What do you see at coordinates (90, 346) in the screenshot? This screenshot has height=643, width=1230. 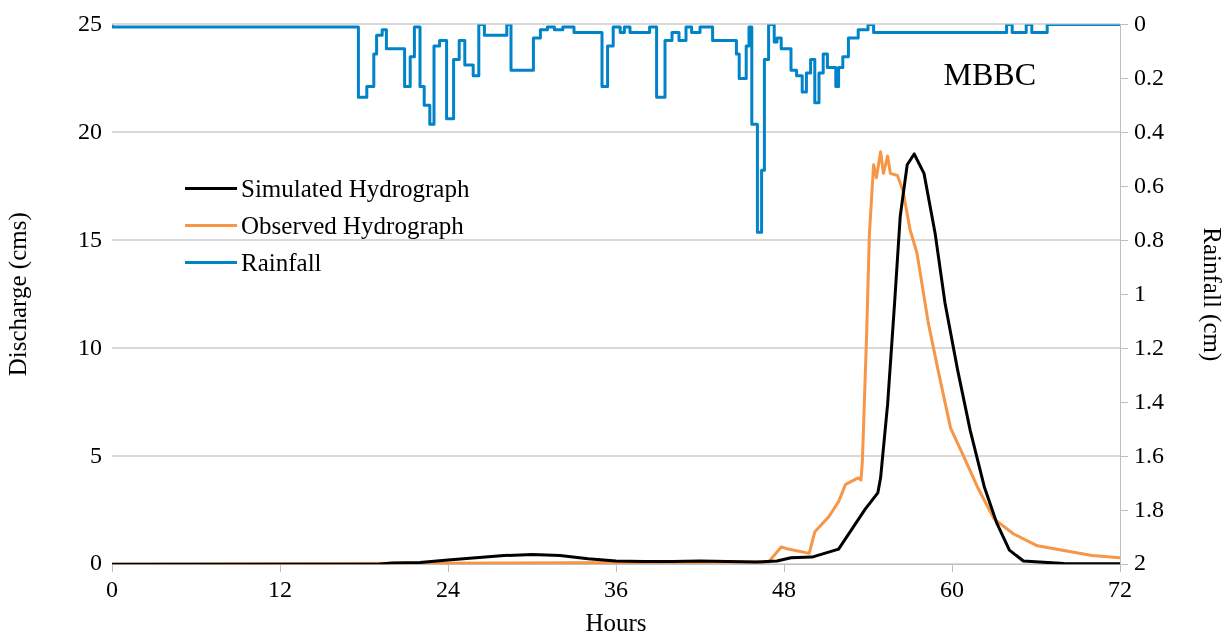 I see `y-tick-label: 10` at bounding box center [90, 346].